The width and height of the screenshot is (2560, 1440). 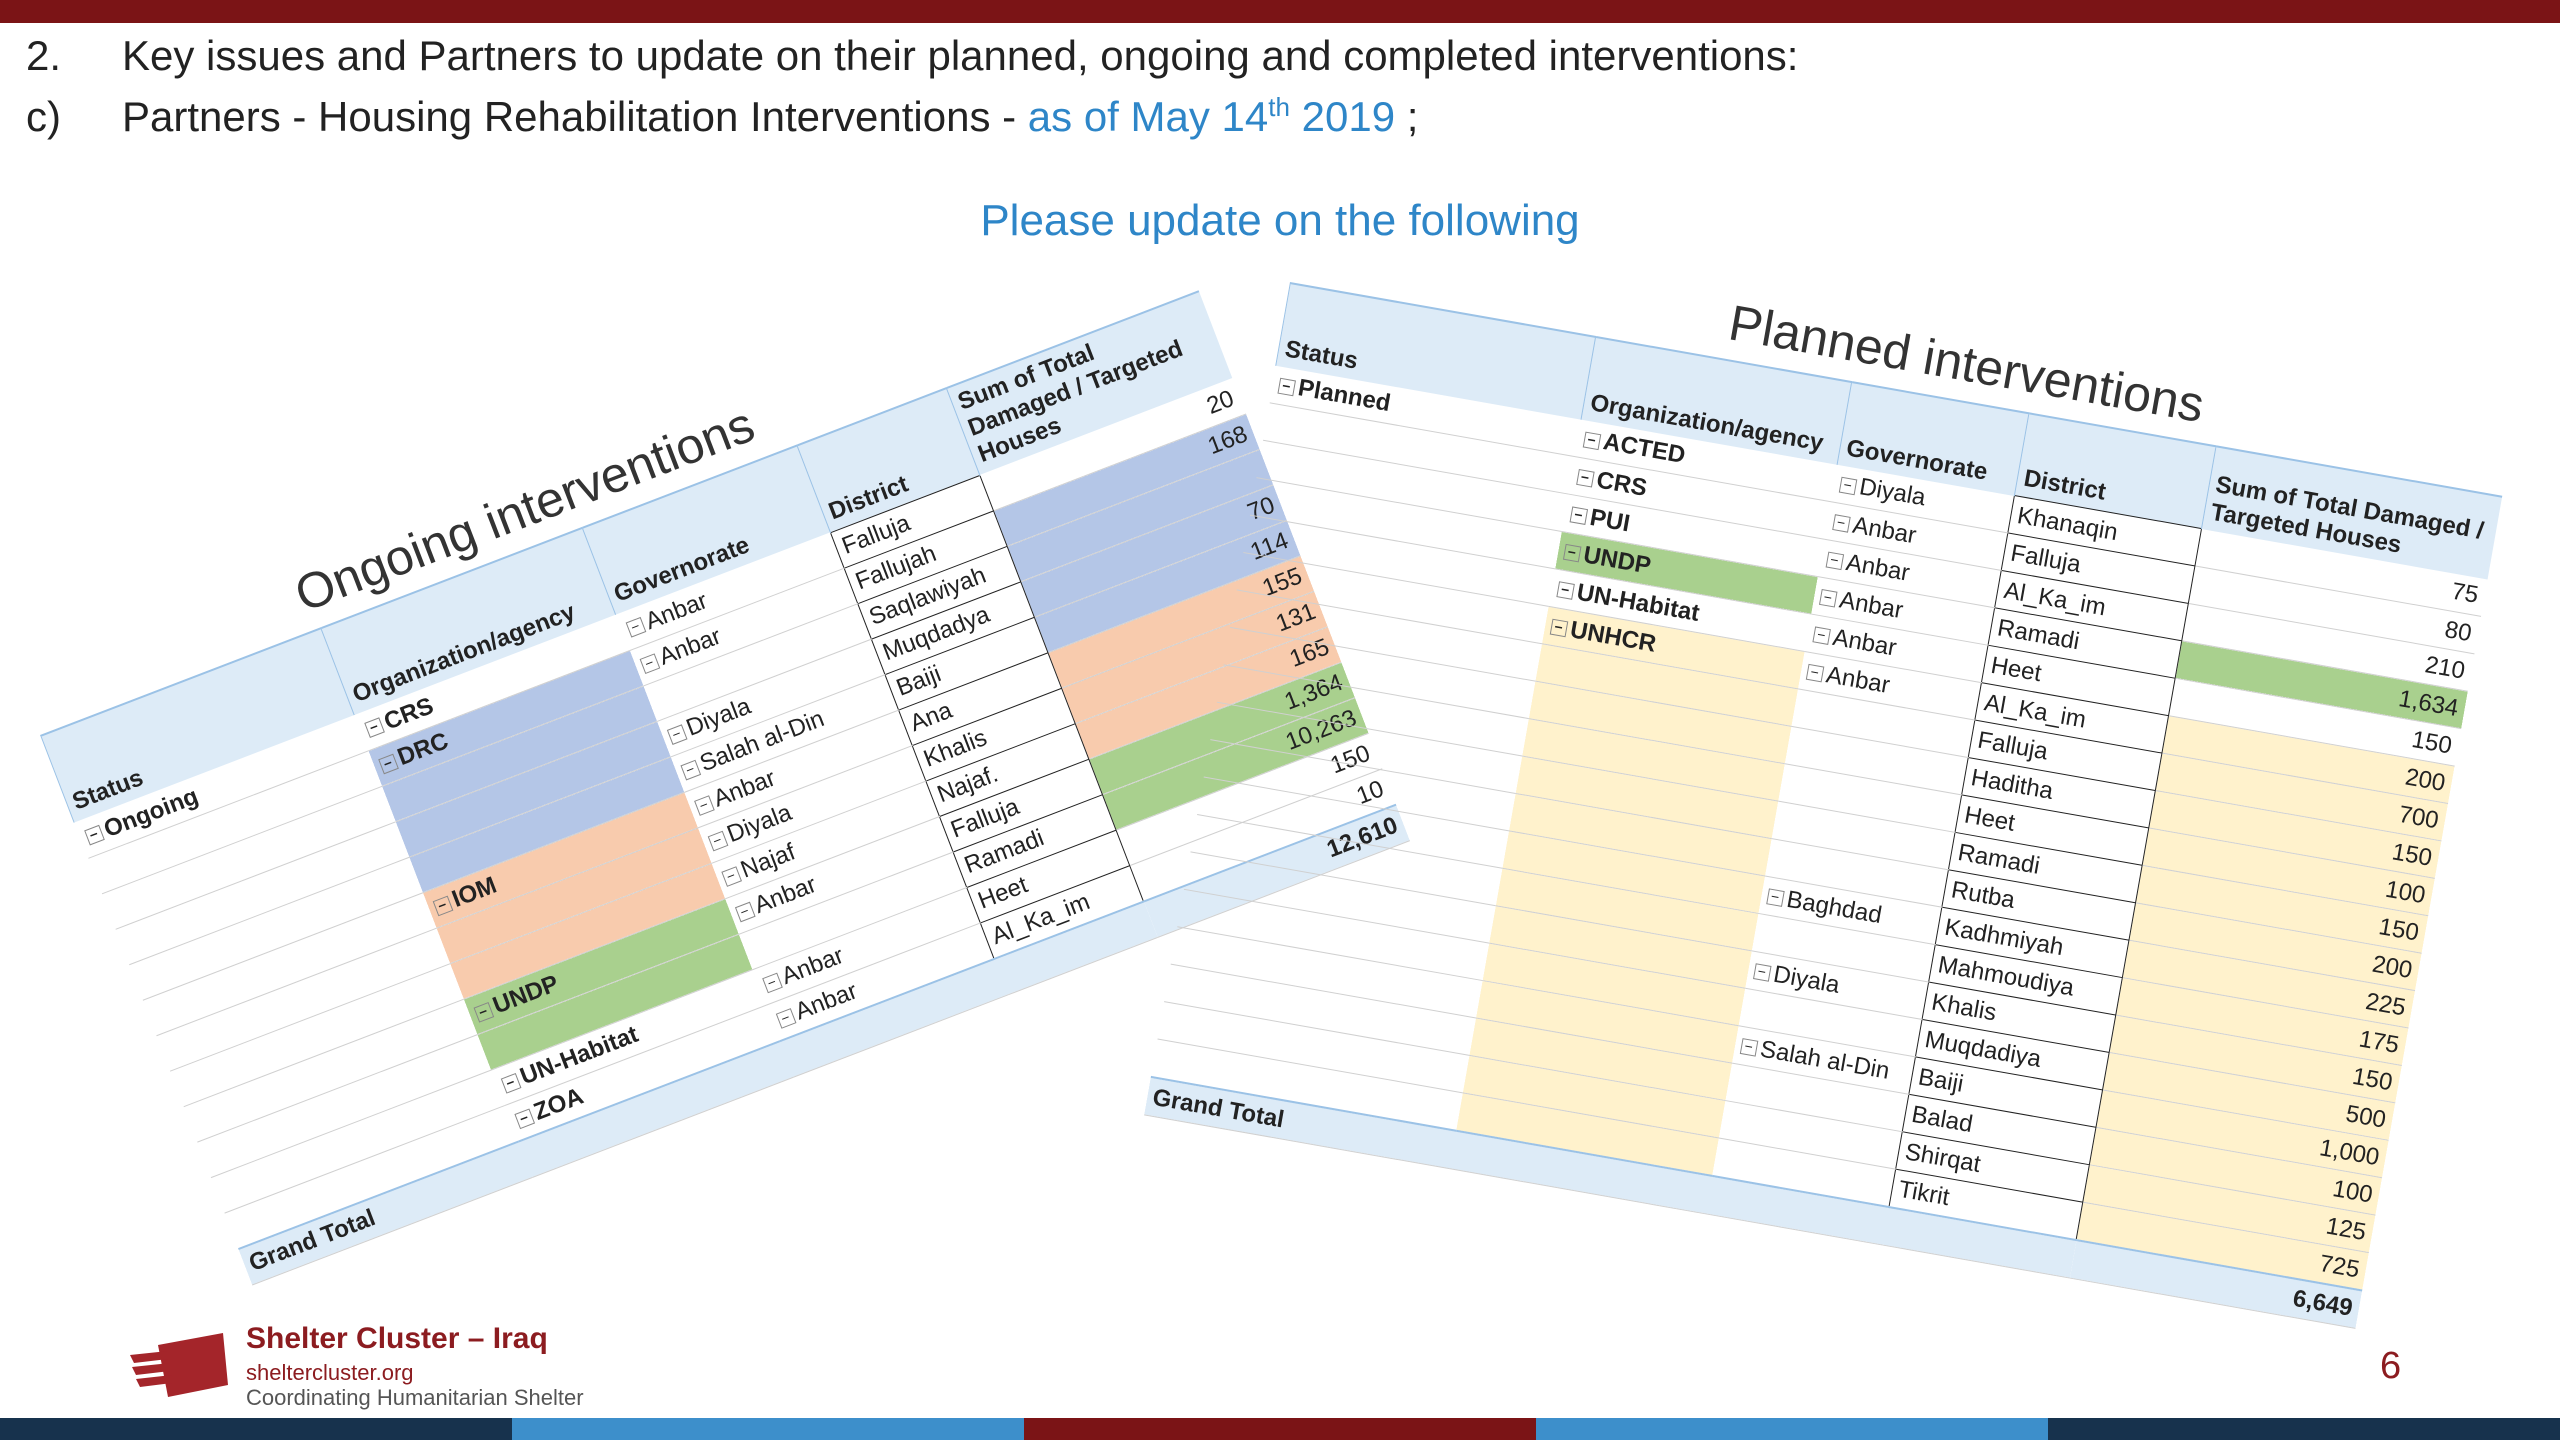 What do you see at coordinates (330, 1372) in the screenshot?
I see `website: sheltercluster.org` at bounding box center [330, 1372].